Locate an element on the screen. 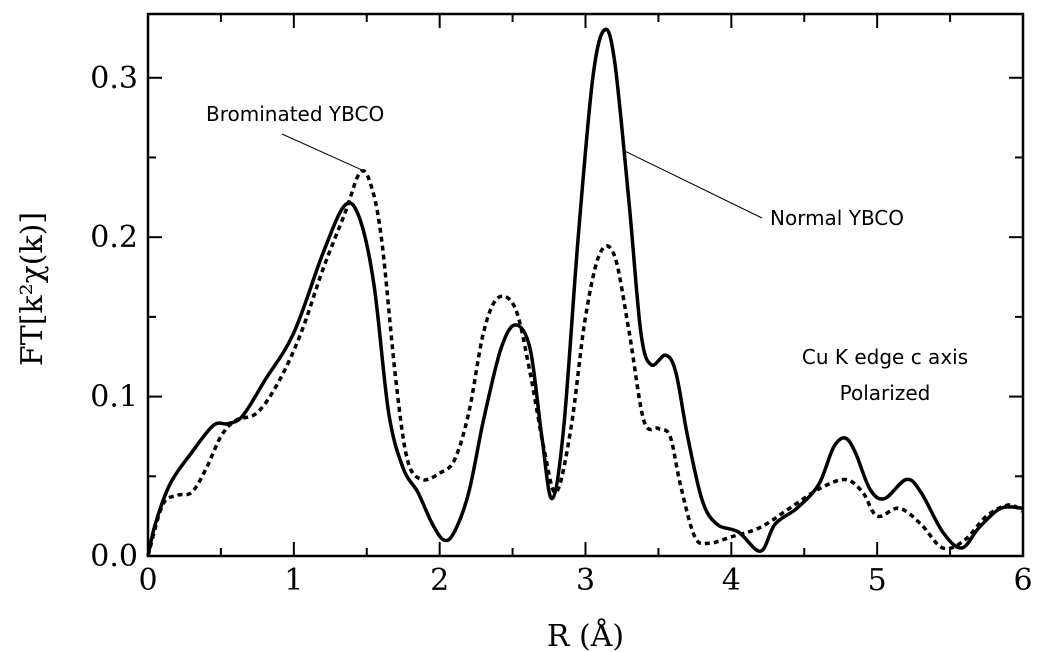 This screenshot has height=652, width=1038. x-tick-label: 2 is located at coordinates (439, 580).